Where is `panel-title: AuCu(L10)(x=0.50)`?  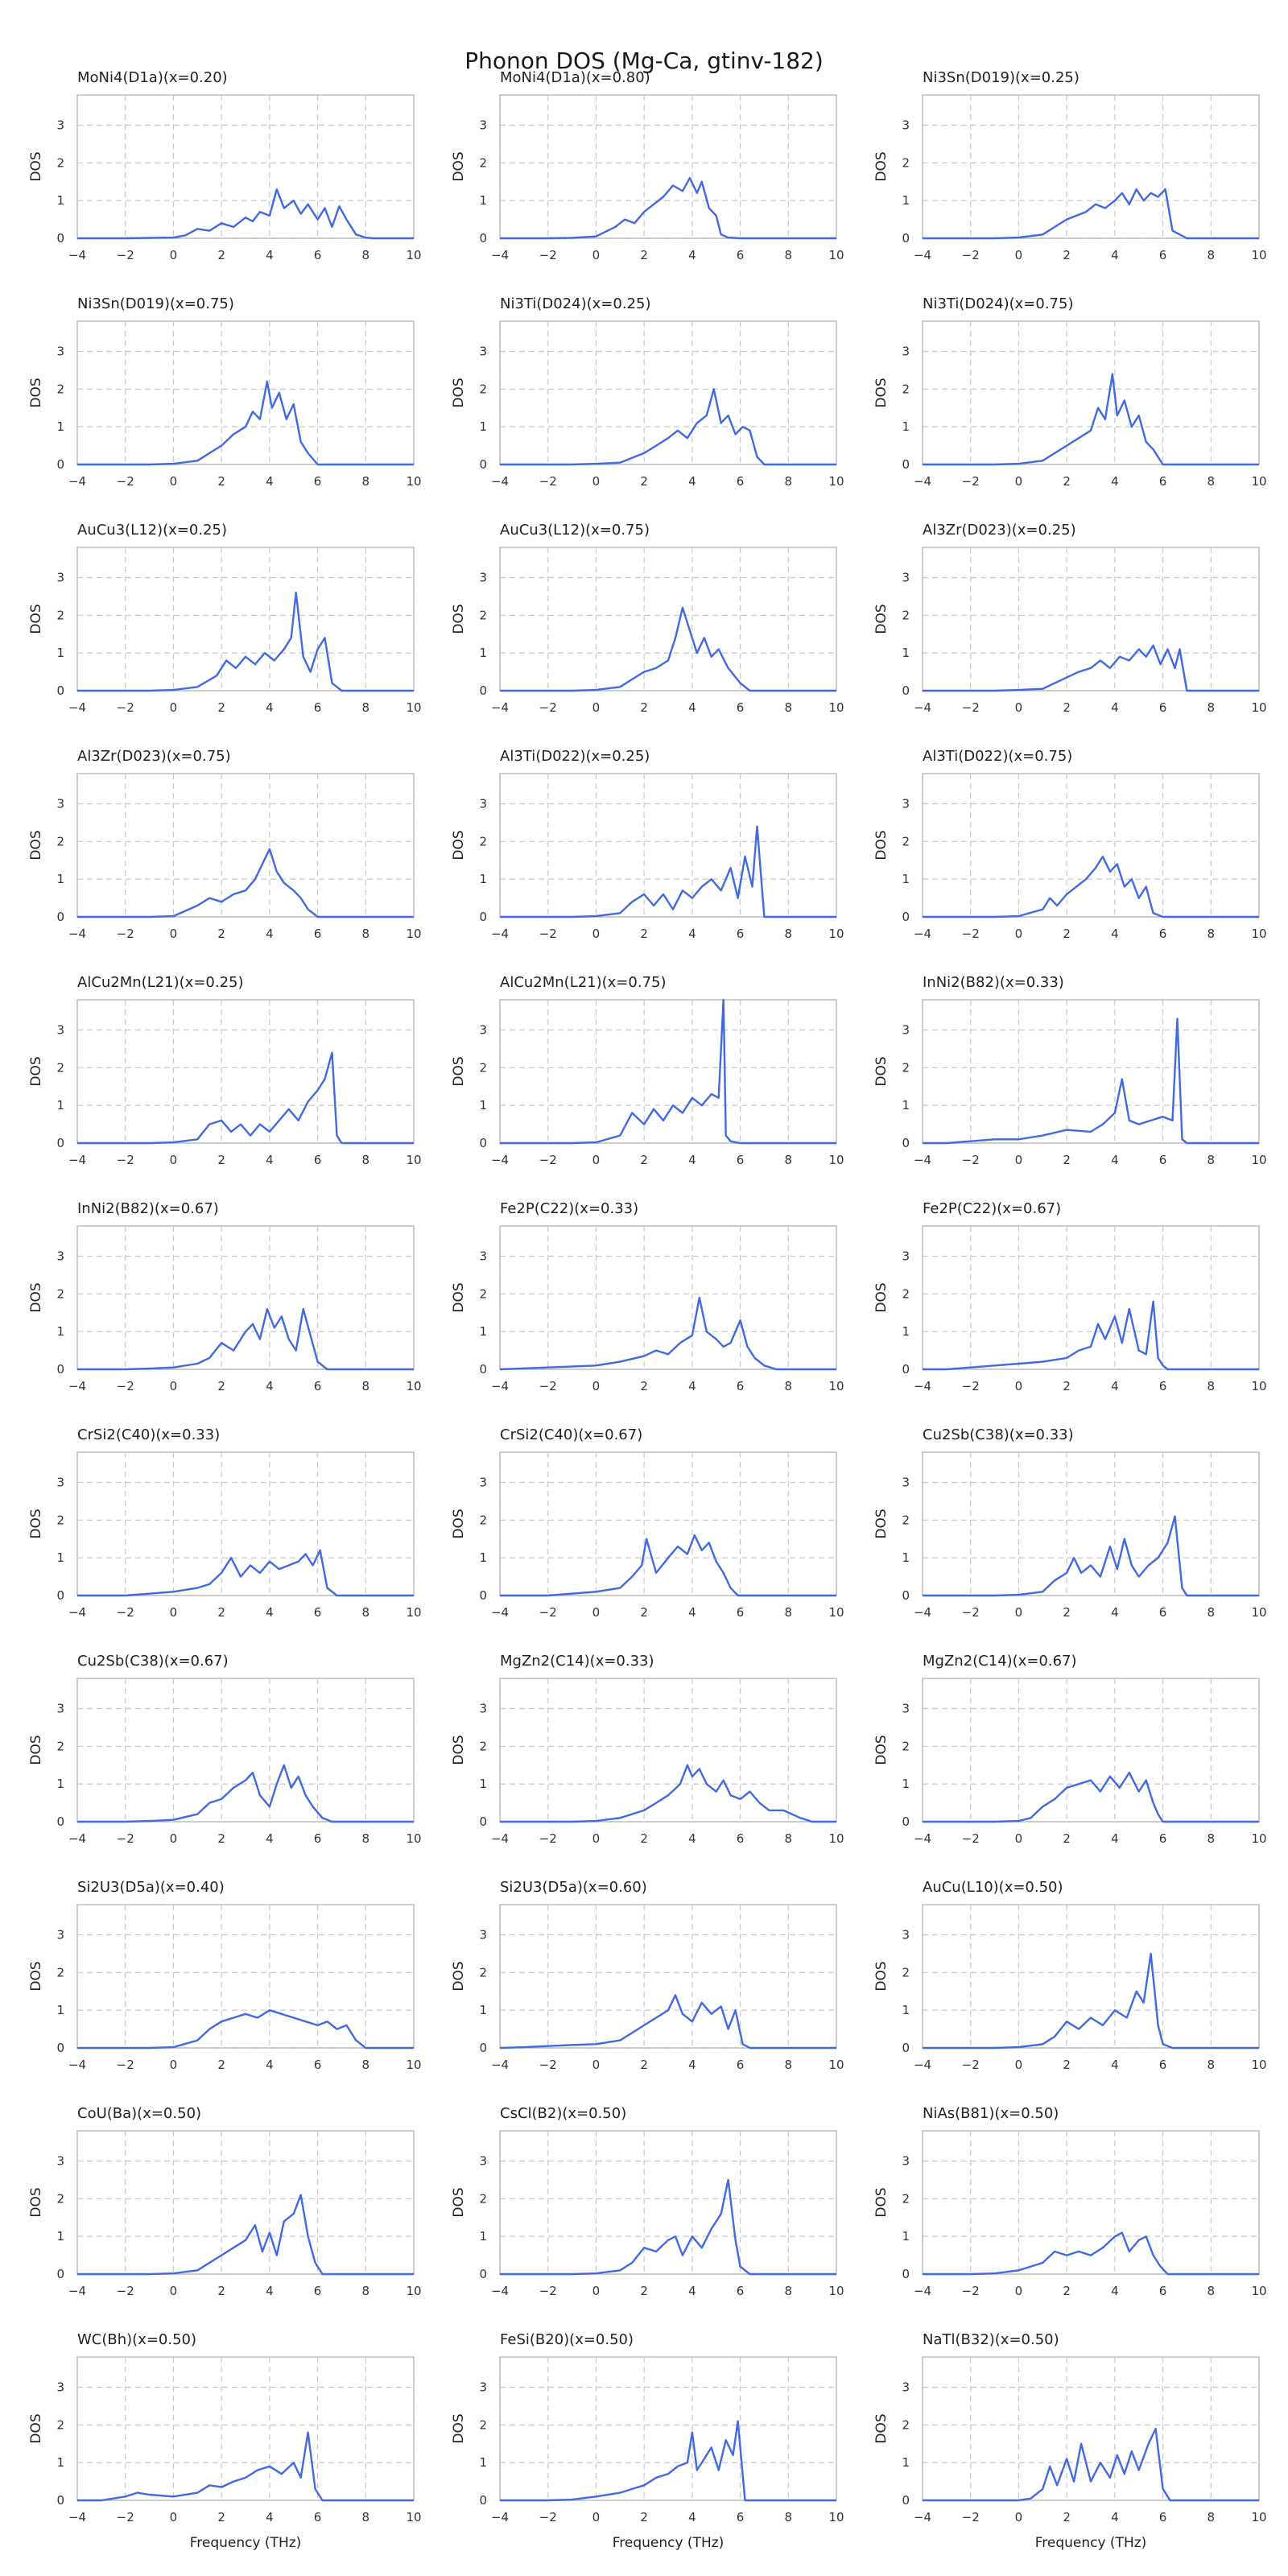 panel-title: AuCu(L10)(x=0.50) is located at coordinates (993, 1887).